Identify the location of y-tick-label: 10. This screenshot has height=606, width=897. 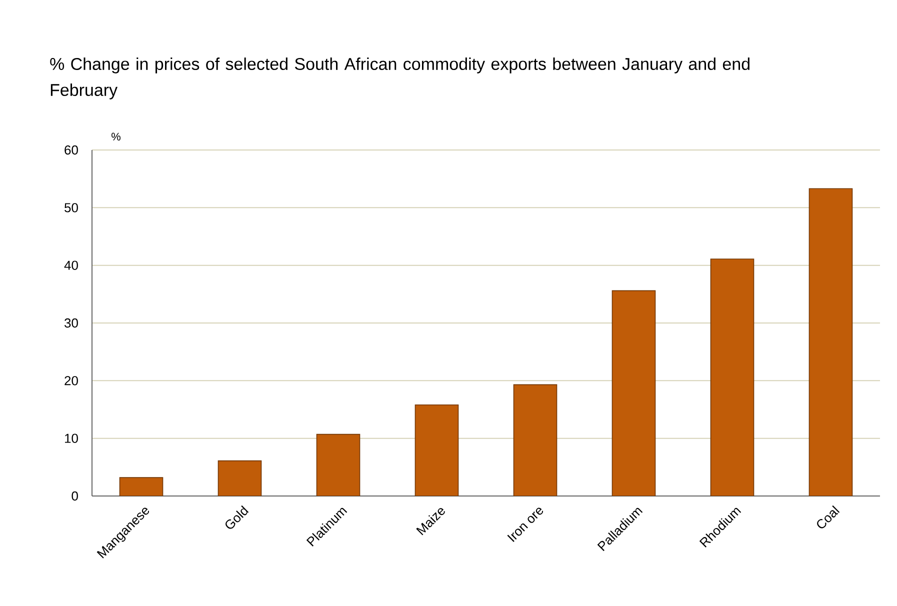
(71, 438).